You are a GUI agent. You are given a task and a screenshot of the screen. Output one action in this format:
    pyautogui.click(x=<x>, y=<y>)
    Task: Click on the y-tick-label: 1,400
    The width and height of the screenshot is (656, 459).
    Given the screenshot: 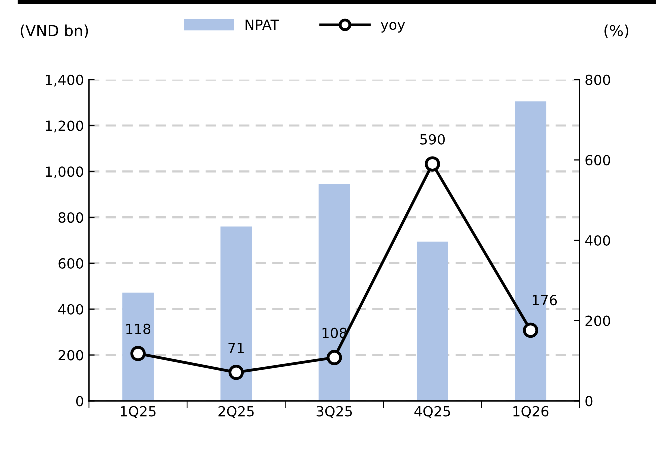 What is the action you would take?
    pyautogui.click(x=65, y=80)
    